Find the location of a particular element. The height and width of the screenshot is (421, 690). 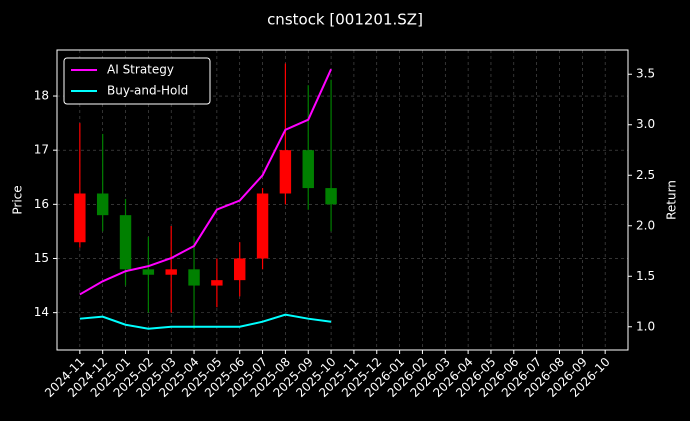

legend-box is located at coordinates (137, 81).